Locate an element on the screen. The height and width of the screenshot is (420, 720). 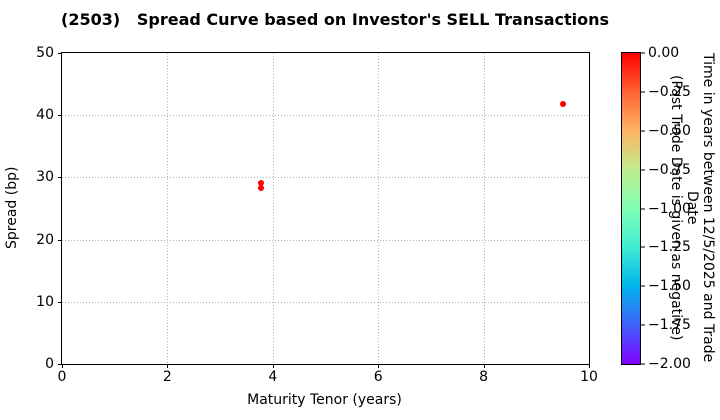
colorbar-tick-label: −0.25 is located at coordinates (669, 91).